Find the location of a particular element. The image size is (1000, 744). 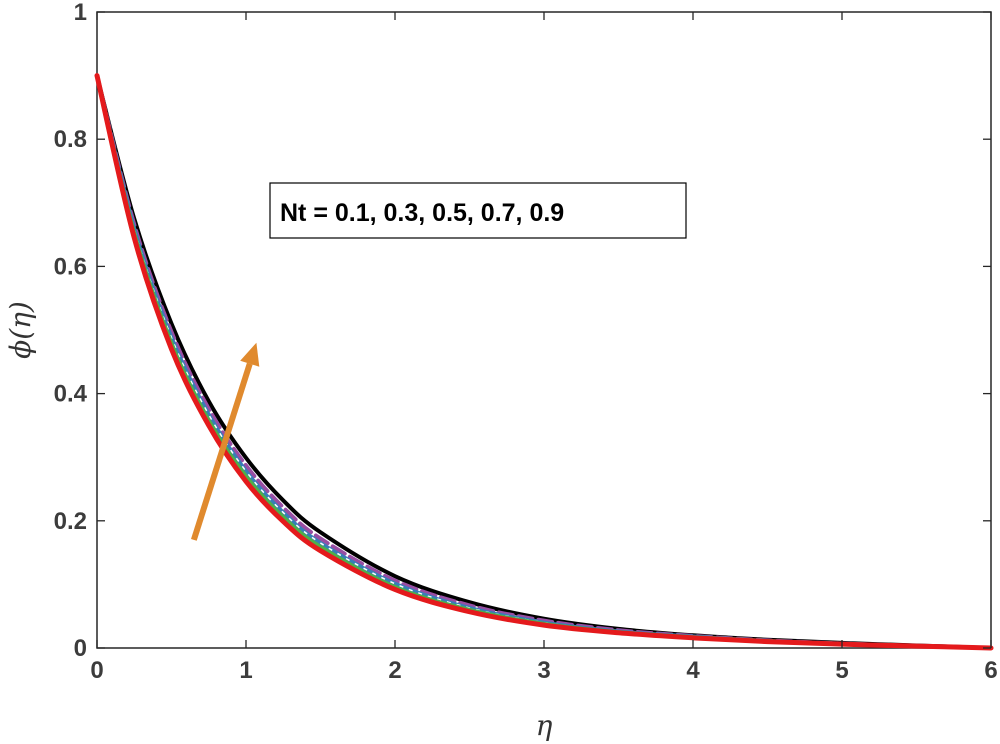

x-tick-label-1: 1 is located at coordinates (245, 670).